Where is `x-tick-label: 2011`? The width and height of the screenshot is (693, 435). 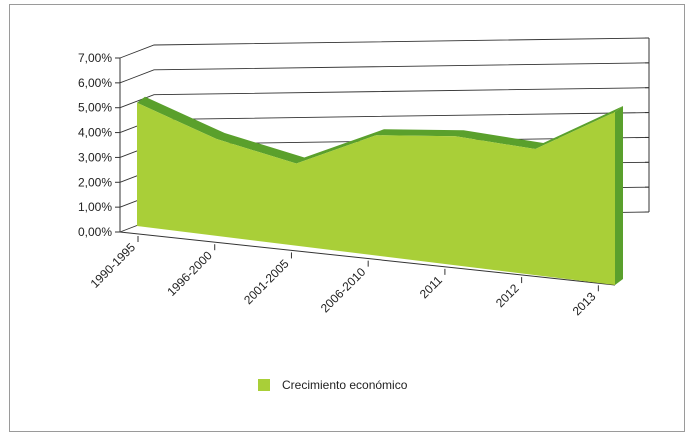
x-tick-label: 2011 is located at coordinates (431, 287).